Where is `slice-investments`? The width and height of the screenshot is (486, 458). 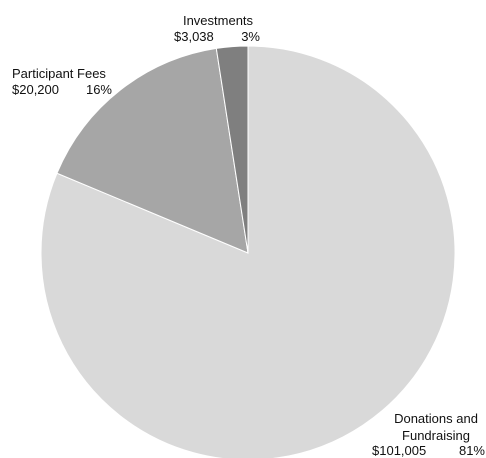
slice-investments is located at coordinates (232, 149).